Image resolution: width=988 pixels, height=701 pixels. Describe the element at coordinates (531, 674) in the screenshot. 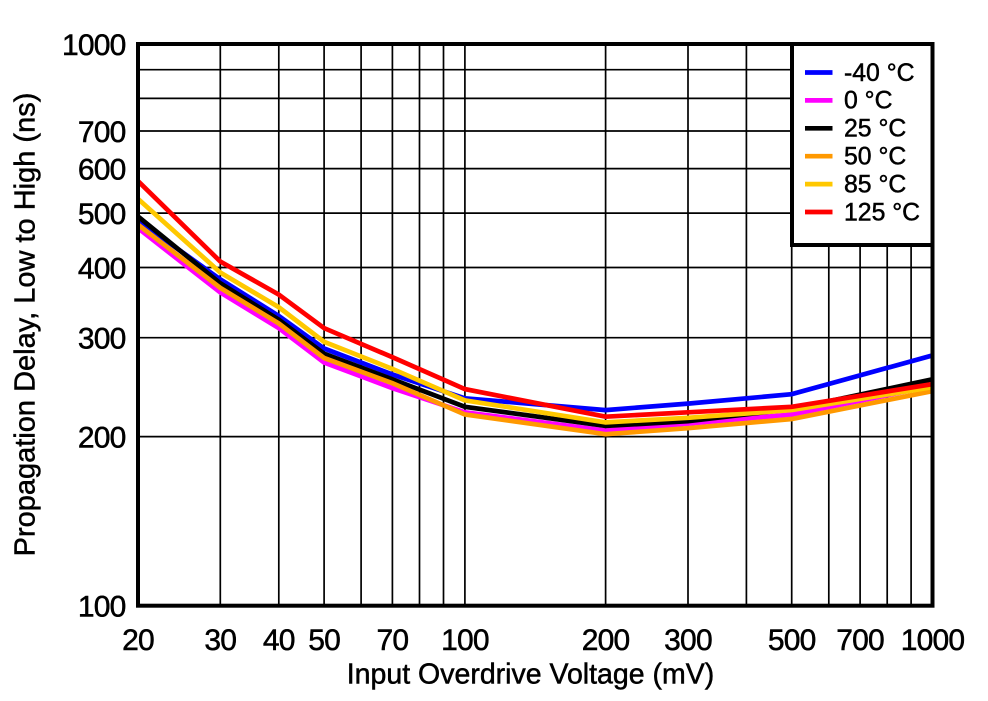

I see `svg-text: Input Overdrive Voltage (mV)` at that location.